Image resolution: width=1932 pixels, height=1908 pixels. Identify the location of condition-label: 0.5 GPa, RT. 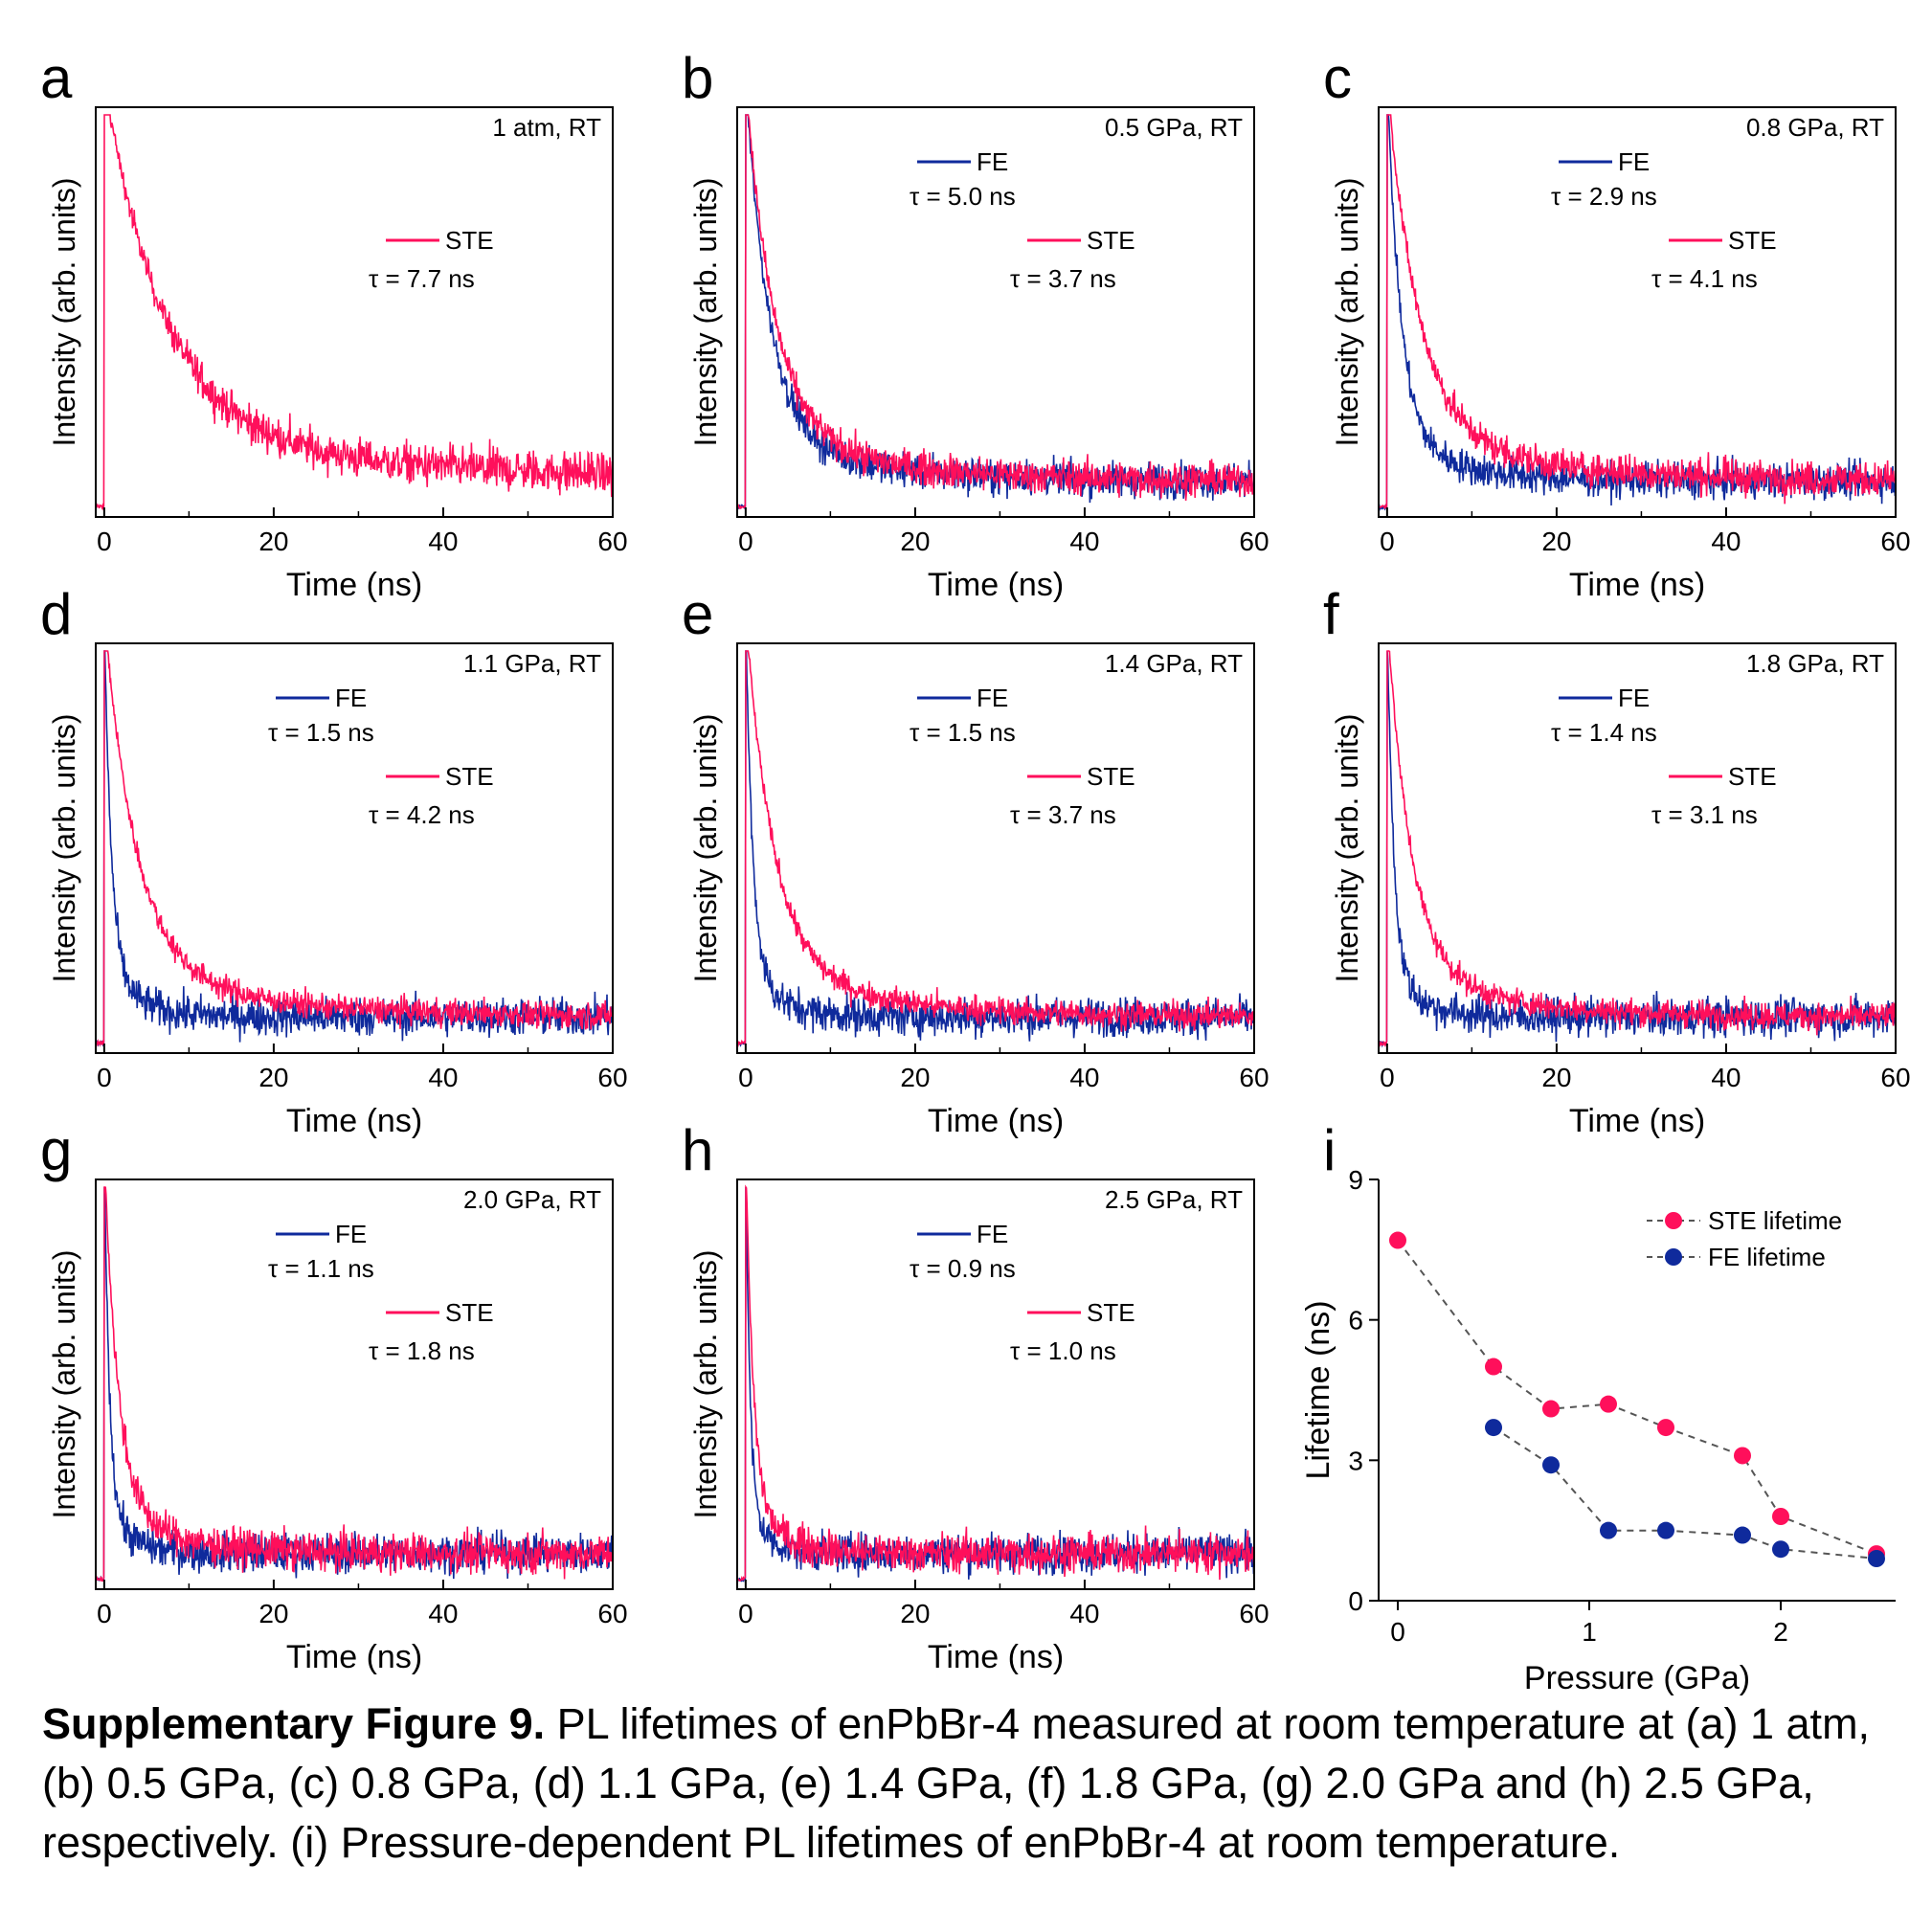
(1174, 127).